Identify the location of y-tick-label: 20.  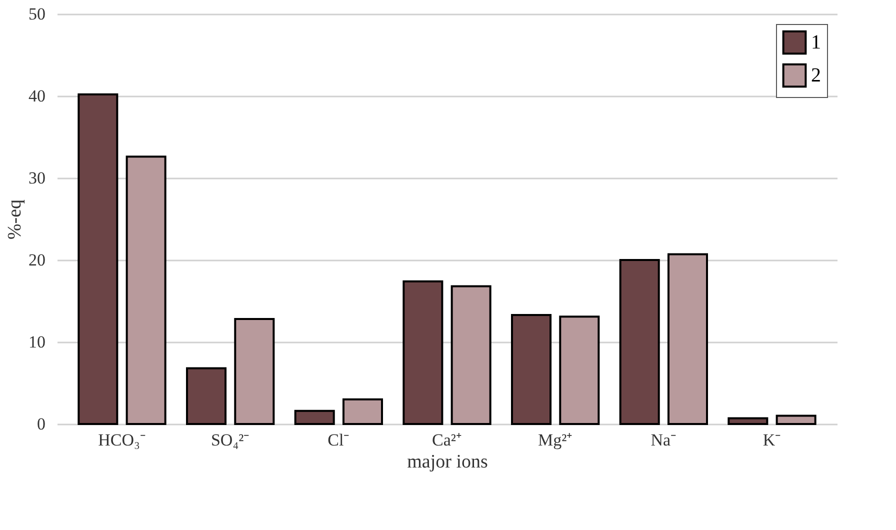
(37, 260).